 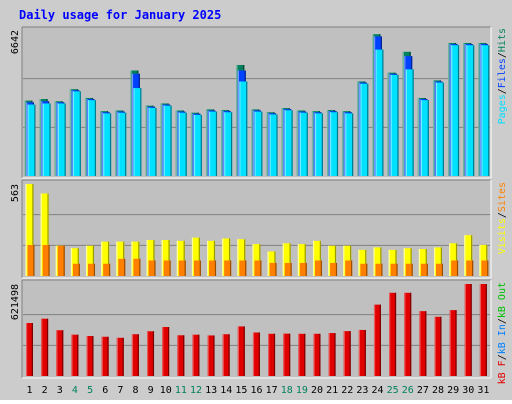 What do you see at coordinates (90, 390) in the screenshot?
I see `x-tick-label-day-5: 5` at bounding box center [90, 390].